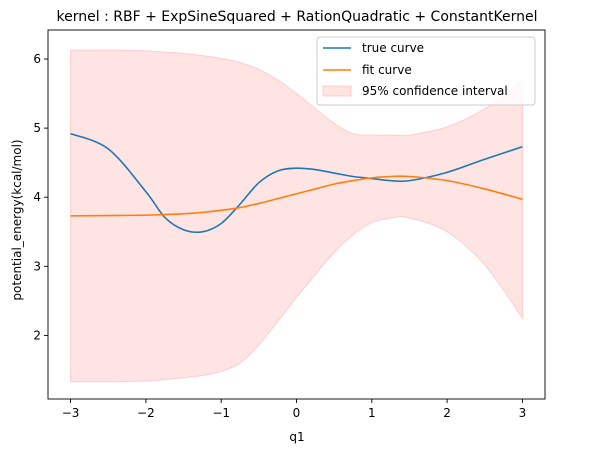  I want to click on legend-fit-curve-label: fit curve, so click(387, 70).